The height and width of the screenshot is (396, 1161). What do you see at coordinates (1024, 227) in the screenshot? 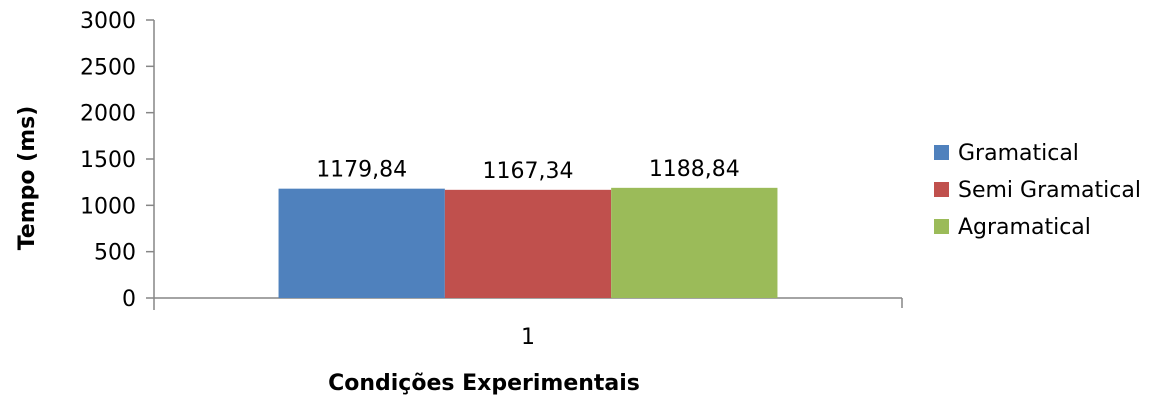
I see `legend-label: Agramatical` at bounding box center [1024, 227].